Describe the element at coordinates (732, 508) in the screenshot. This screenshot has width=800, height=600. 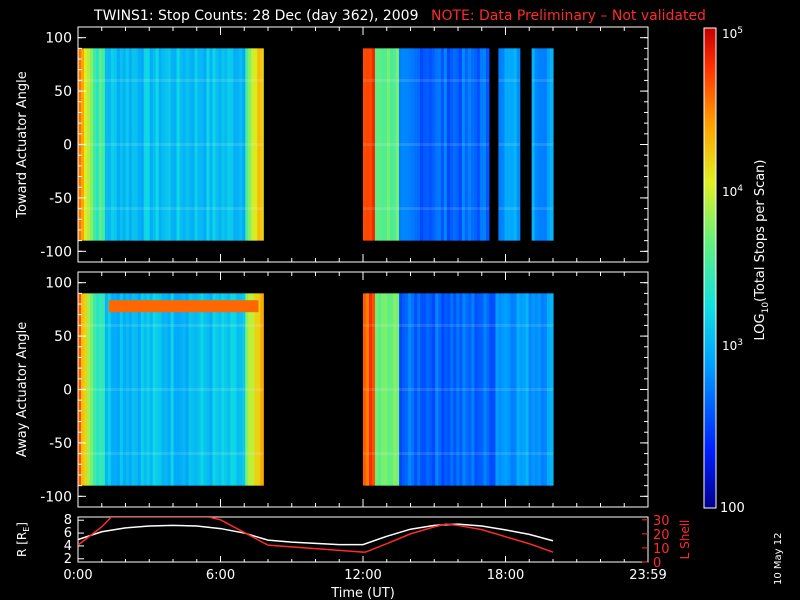
I see `colorbar-tick-bottom: 100` at that location.